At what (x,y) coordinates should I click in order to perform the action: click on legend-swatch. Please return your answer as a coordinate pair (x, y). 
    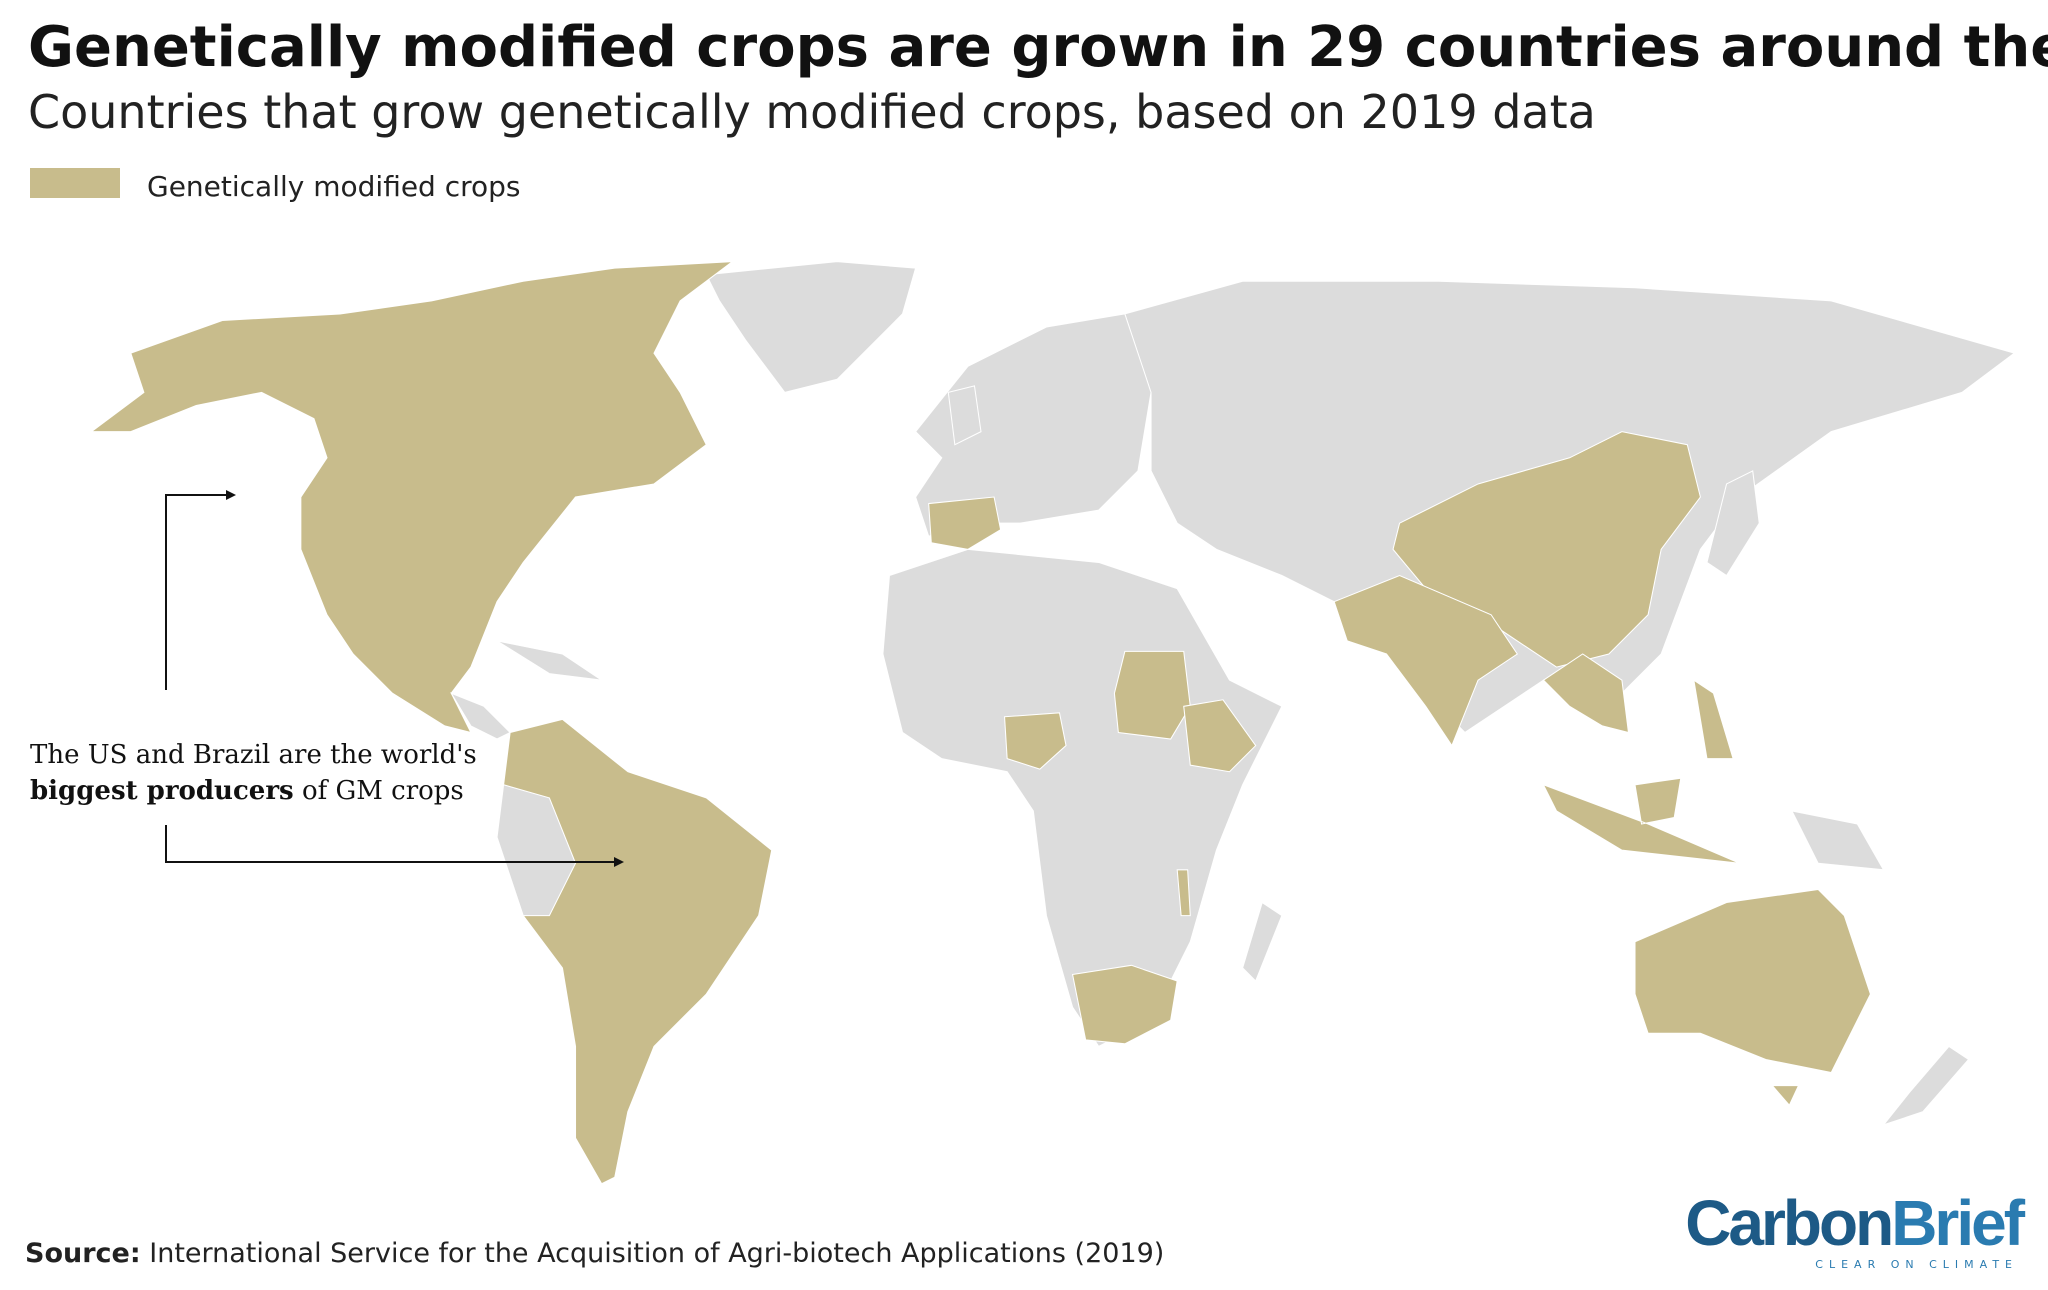
    Looking at the image, I should click on (75, 183).